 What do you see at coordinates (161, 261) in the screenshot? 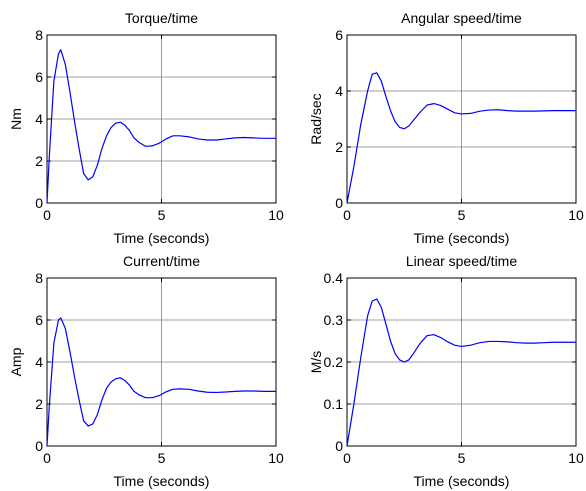
I see `chart-title: Current/time` at bounding box center [161, 261].